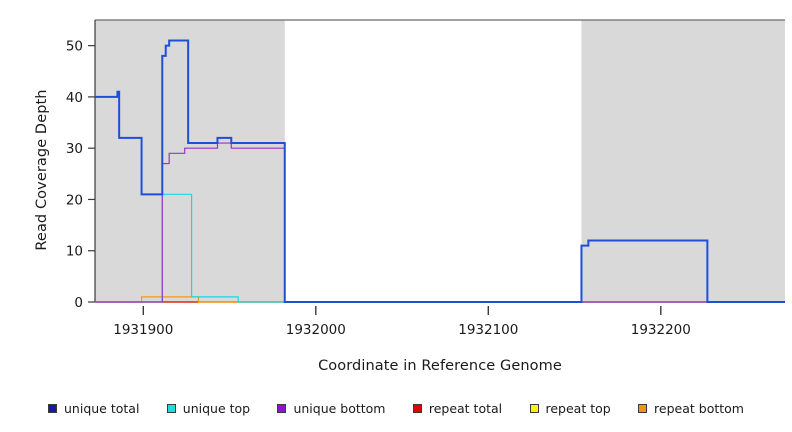 This screenshot has height=432, width=792. I want to click on x-tick-label-1: 1932000, so click(316, 330).